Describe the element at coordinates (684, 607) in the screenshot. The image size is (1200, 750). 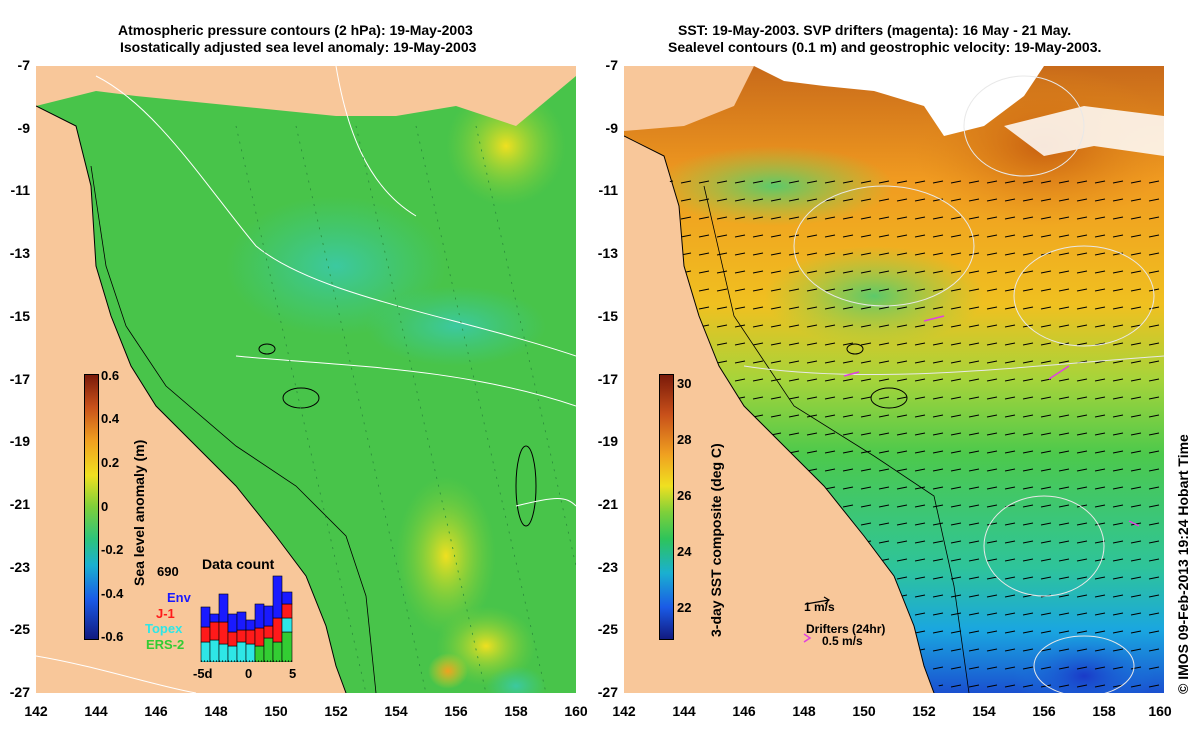
I see `right-colorbar-tick: 22` at that location.